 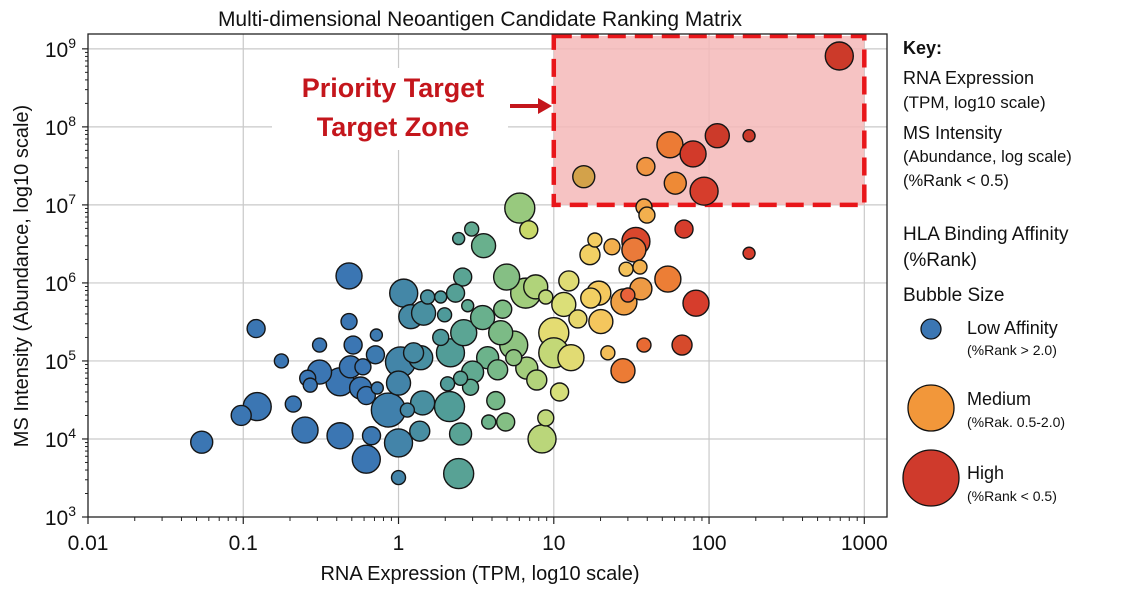 What do you see at coordinates (986, 234) in the screenshot?
I see `legend-hla-line1: HLA Binding Affinity` at bounding box center [986, 234].